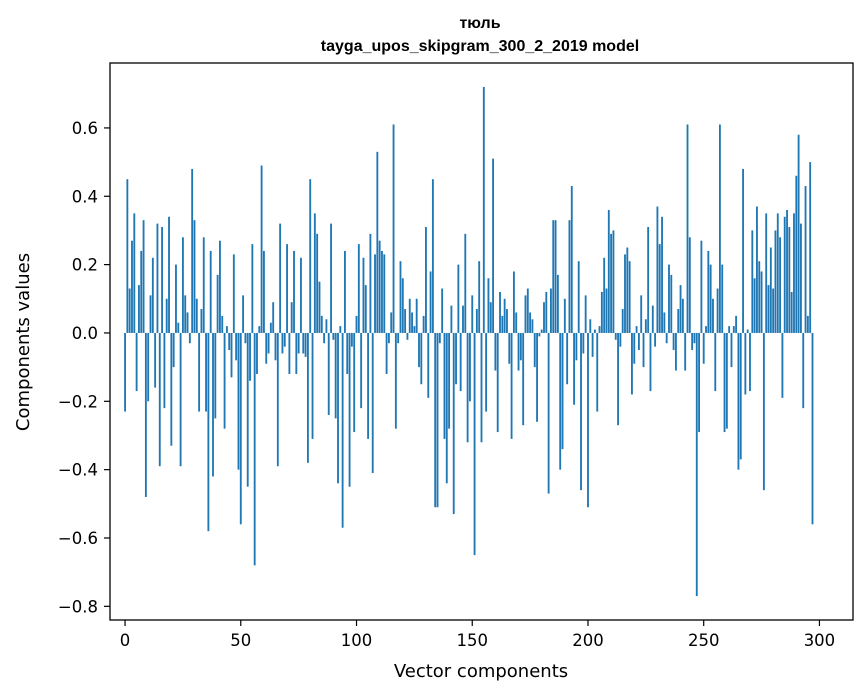  Describe the element at coordinates (704, 640) in the screenshot. I see `x-tick-label: 250` at that location.